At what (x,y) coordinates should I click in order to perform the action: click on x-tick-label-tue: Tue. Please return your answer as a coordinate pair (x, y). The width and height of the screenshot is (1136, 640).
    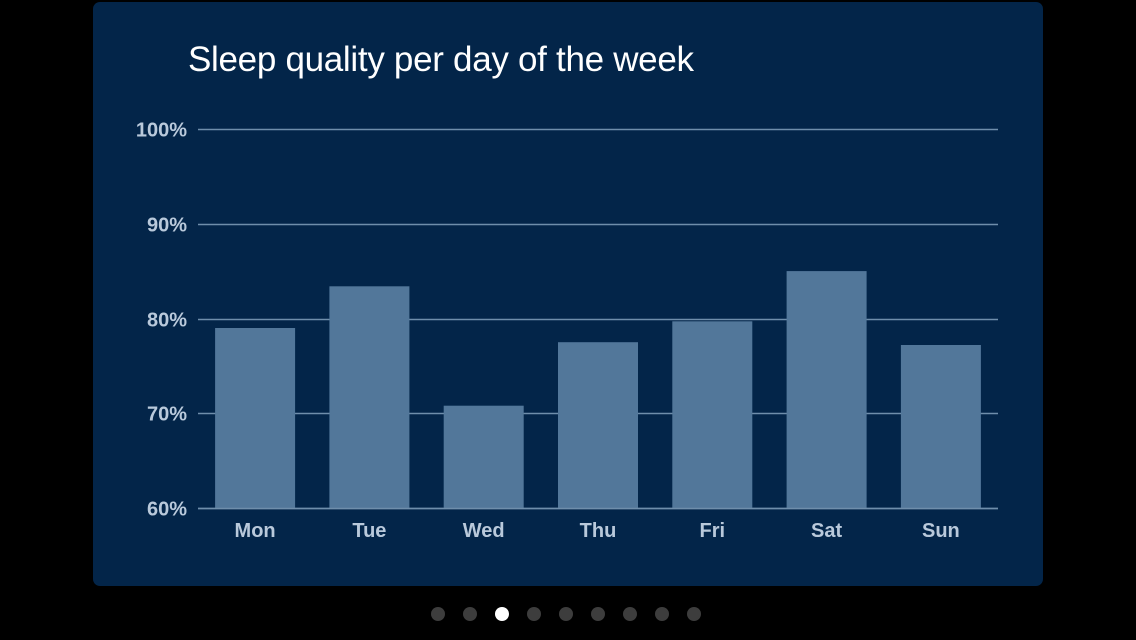
    Looking at the image, I should click on (369, 531).